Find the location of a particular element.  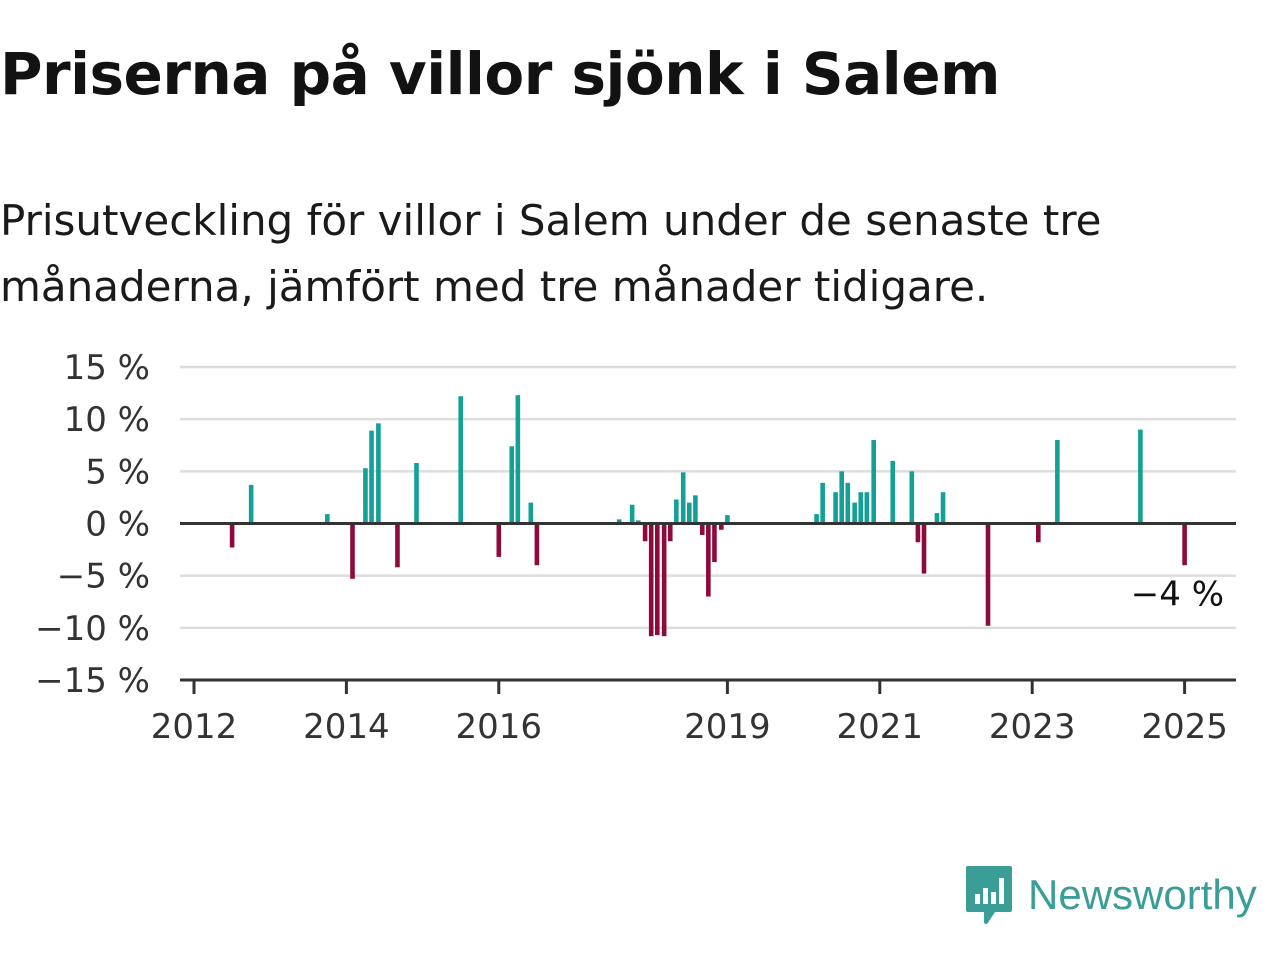

newsworthy-logo-icon is located at coordinates (989, 895).